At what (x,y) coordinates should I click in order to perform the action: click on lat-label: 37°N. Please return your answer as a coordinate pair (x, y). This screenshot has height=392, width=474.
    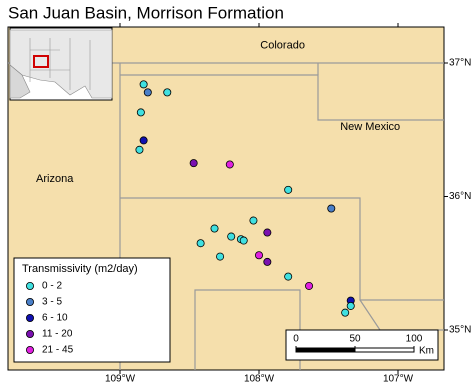
    Looking at the image, I should click on (460, 63).